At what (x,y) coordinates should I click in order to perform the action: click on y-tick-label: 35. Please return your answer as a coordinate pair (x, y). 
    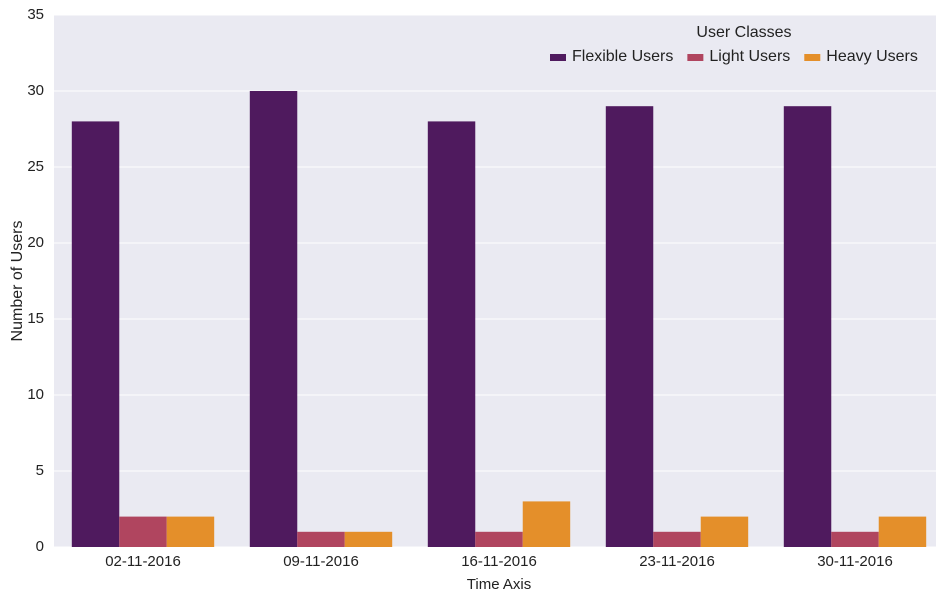
    Looking at the image, I should click on (35, 14).